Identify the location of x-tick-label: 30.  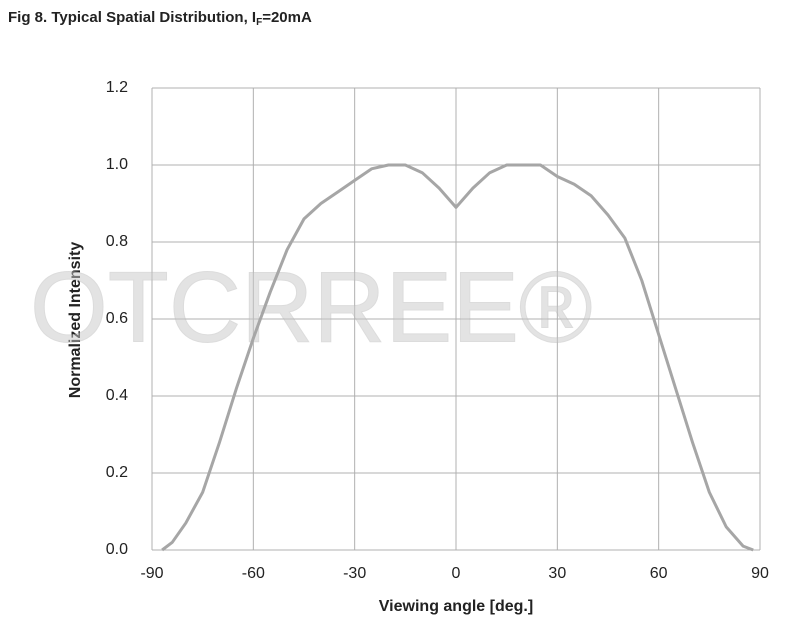
(557, 573).